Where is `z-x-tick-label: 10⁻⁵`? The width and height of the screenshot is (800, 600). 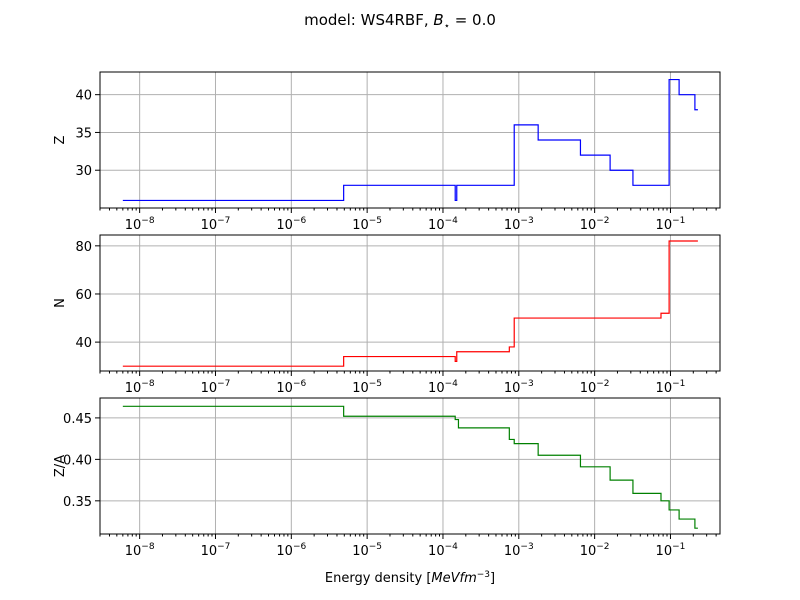 z-x-tick-label: 10⁻⁵ is located at coordinates (367, 224).